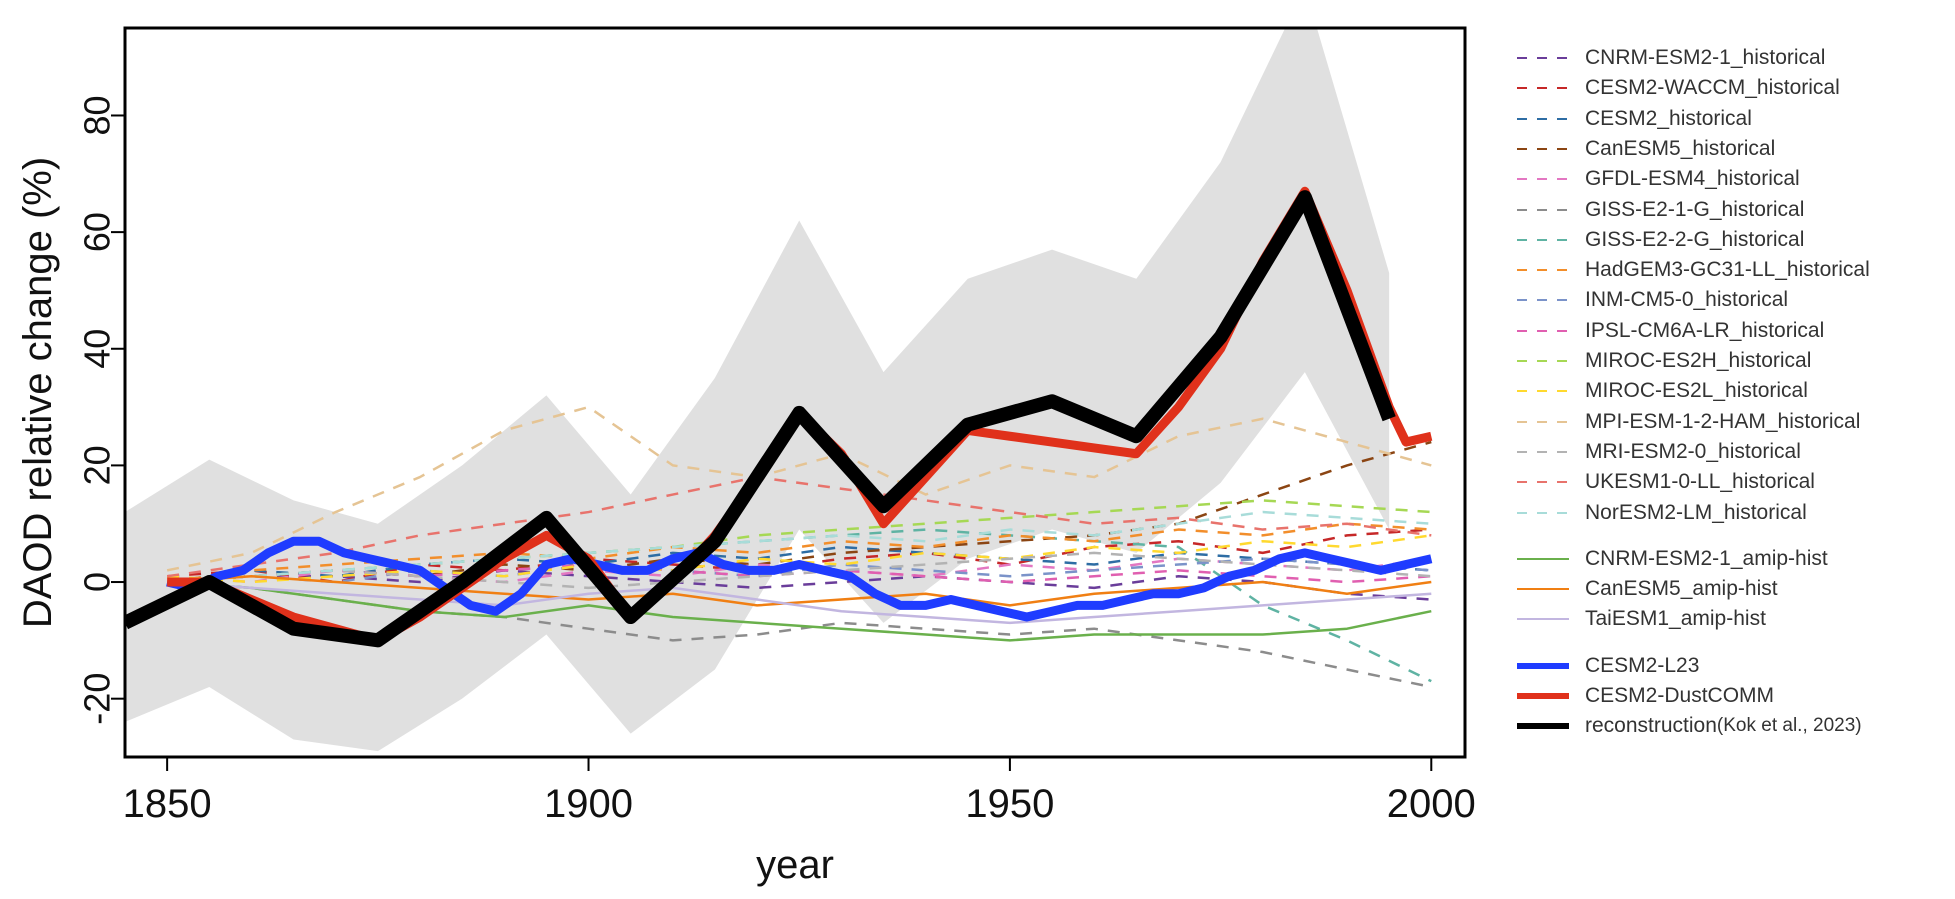 The height and width of the screenshot is (899, 1955). I want to click on series-line-taiesm1-amip-hist, so click(799, 602).